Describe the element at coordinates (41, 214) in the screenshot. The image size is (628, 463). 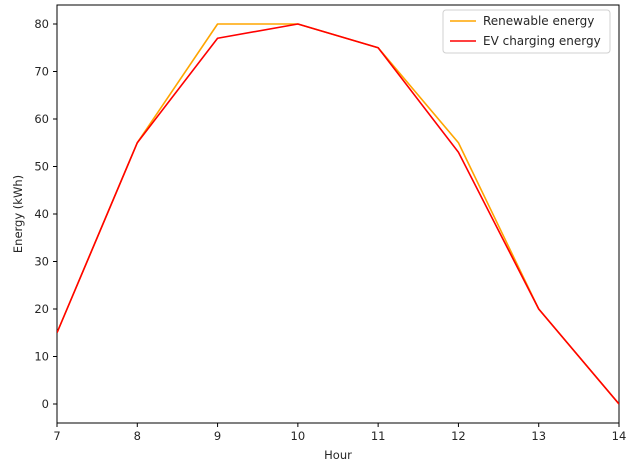
I see `y-tick-label: 40` at that location.